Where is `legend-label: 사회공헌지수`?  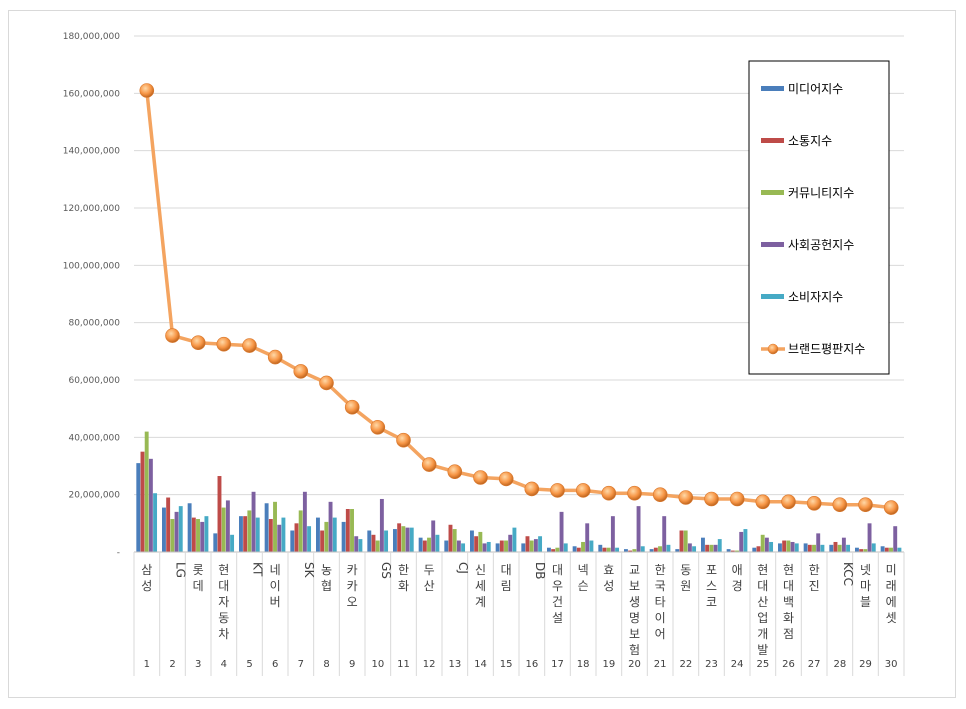 legend-label: 사회공헌지수 is located at coordinates (821, 245).